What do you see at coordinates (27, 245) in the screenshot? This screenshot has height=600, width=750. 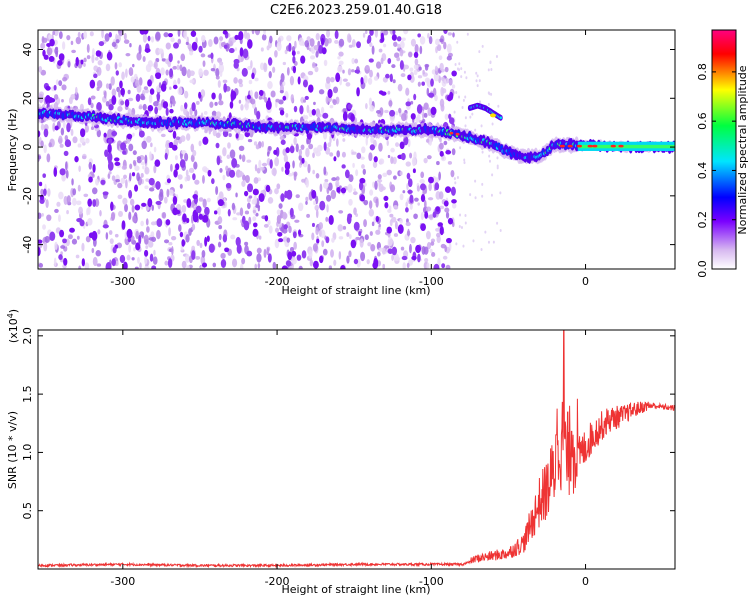 I see `y-tick-label: -40` at bounding box center [27, 245].